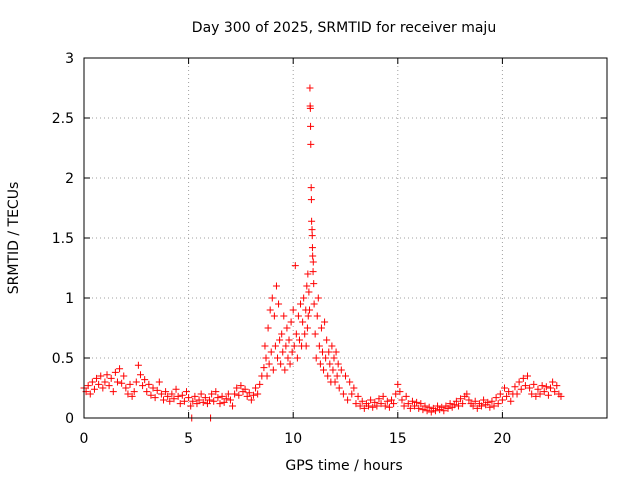 The width and height of the screenshot is (640, 480). I want to click on x-tick-label: 15, so click(398, 439).